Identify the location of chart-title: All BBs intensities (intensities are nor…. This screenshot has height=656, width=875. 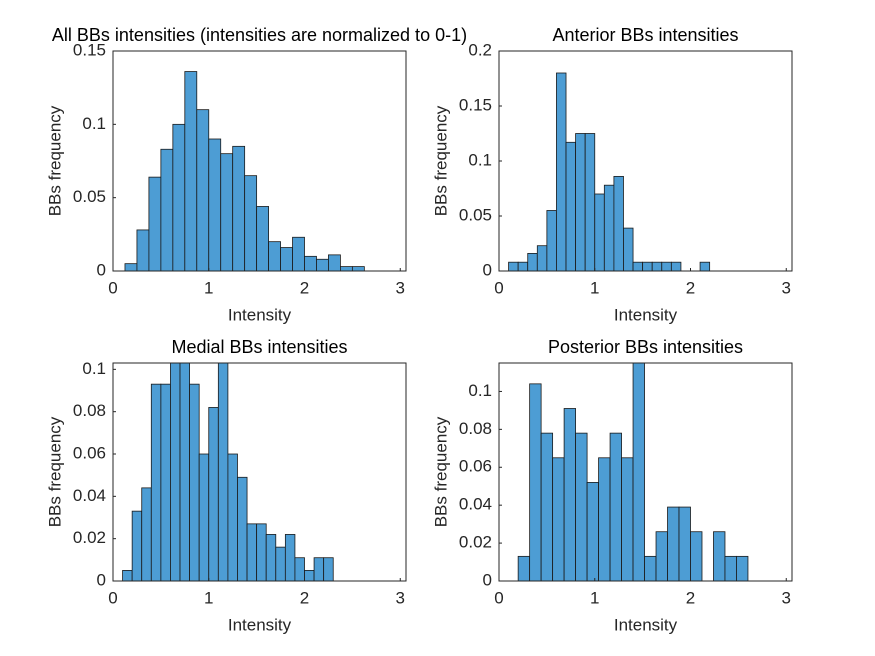
(259, 35).